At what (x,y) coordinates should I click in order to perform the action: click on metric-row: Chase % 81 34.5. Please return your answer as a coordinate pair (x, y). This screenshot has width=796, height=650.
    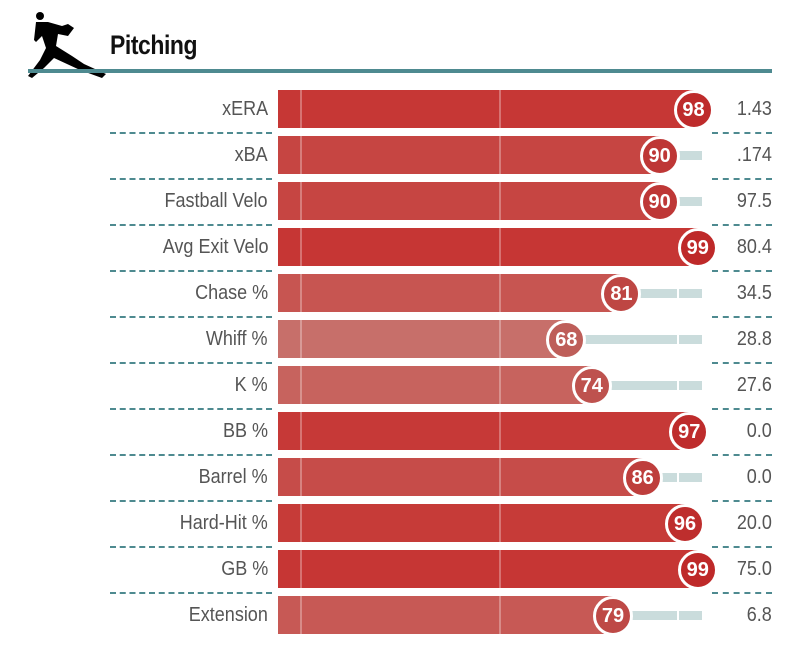
    Looking at the image, I should click on (398, 297).